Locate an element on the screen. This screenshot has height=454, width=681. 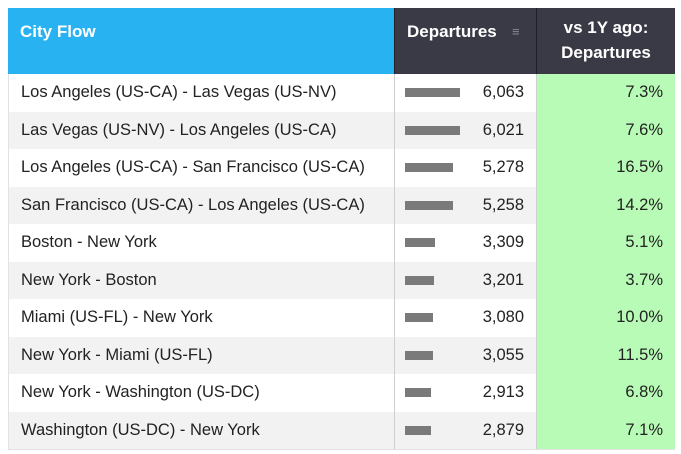
table-row: New York - Boston 3,201 3.7% is located at coordinates (341, 280).